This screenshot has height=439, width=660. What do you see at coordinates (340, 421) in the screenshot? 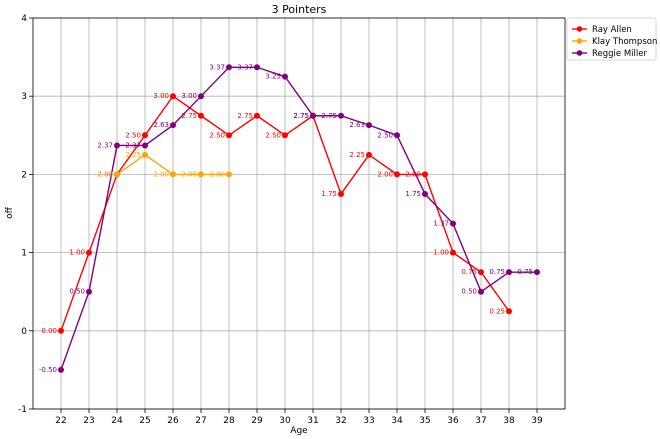
I see `x-tick-label: 32` at bounding box center [340, 421].